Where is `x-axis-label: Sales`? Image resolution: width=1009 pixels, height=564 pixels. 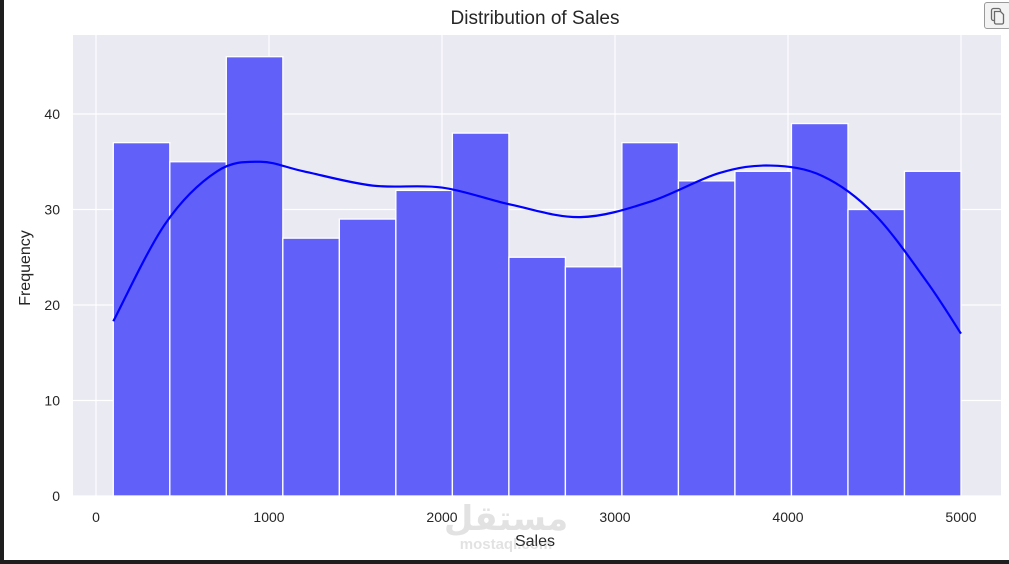 x-axis-label: Sales is located at coordinates (535, 541).